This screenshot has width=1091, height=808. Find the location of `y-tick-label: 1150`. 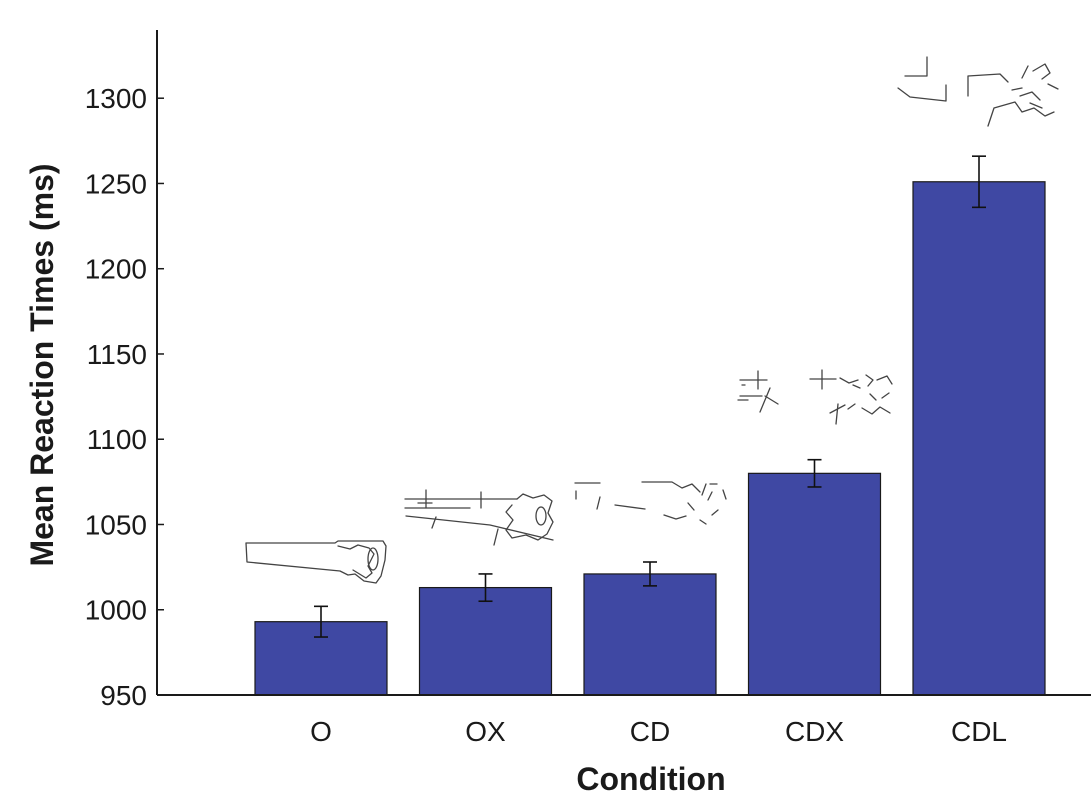

y-tick-label: 1150 is located at coordinates (117, 354).